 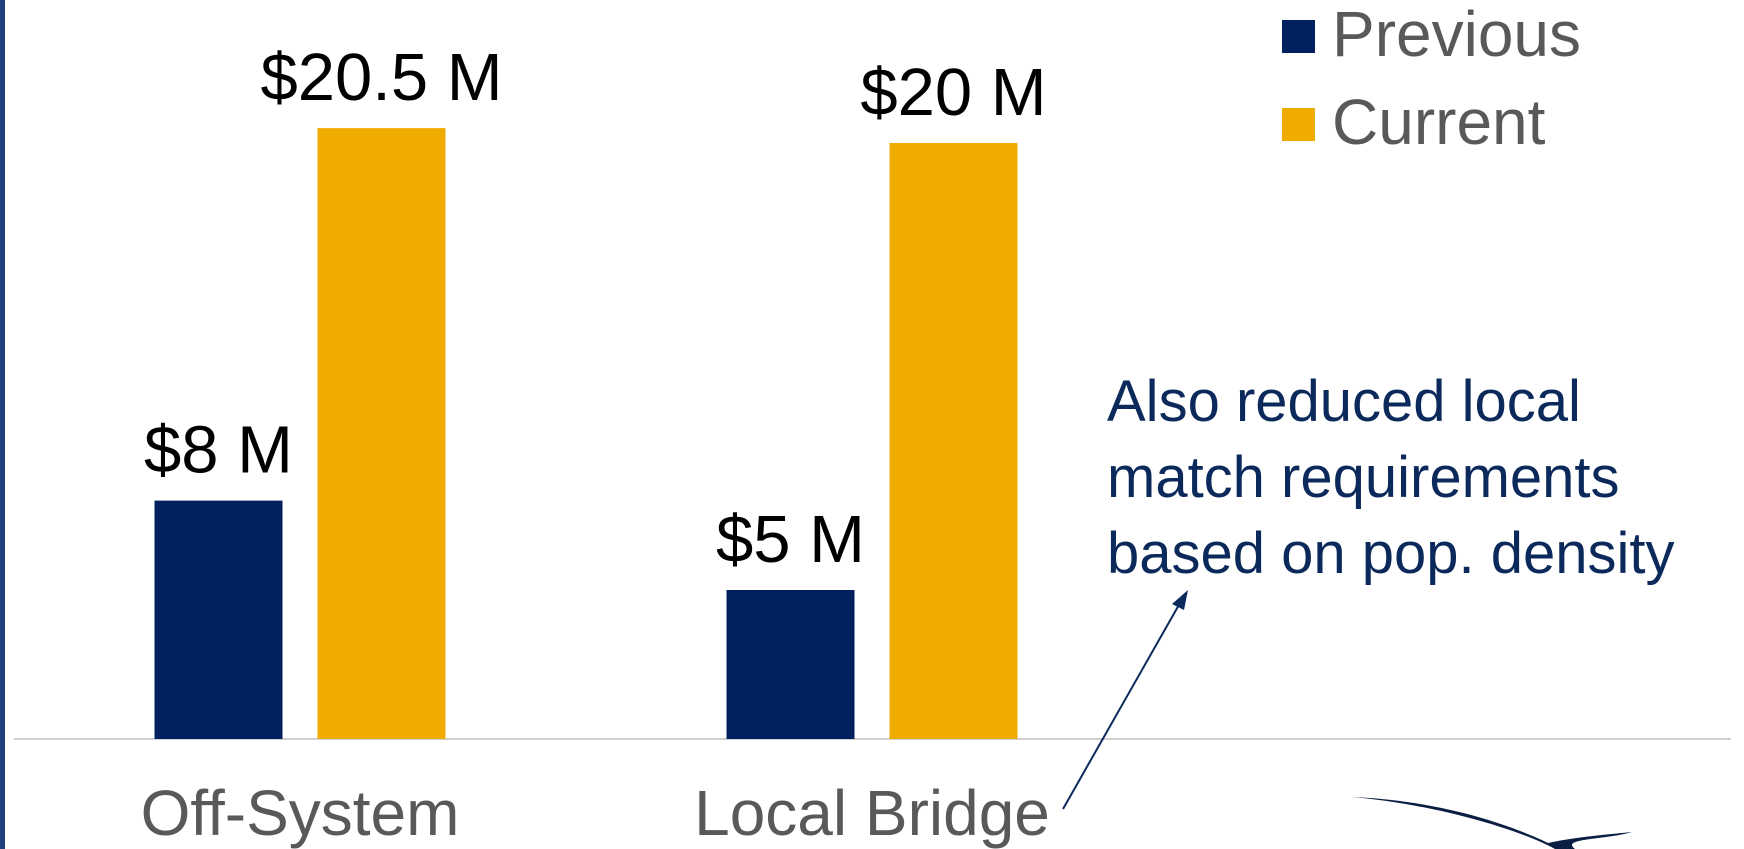 What do you see at coordinates (1439, 122) in the screenshot?
I see `legend-label: Current` at bounding box center [1439, 122].